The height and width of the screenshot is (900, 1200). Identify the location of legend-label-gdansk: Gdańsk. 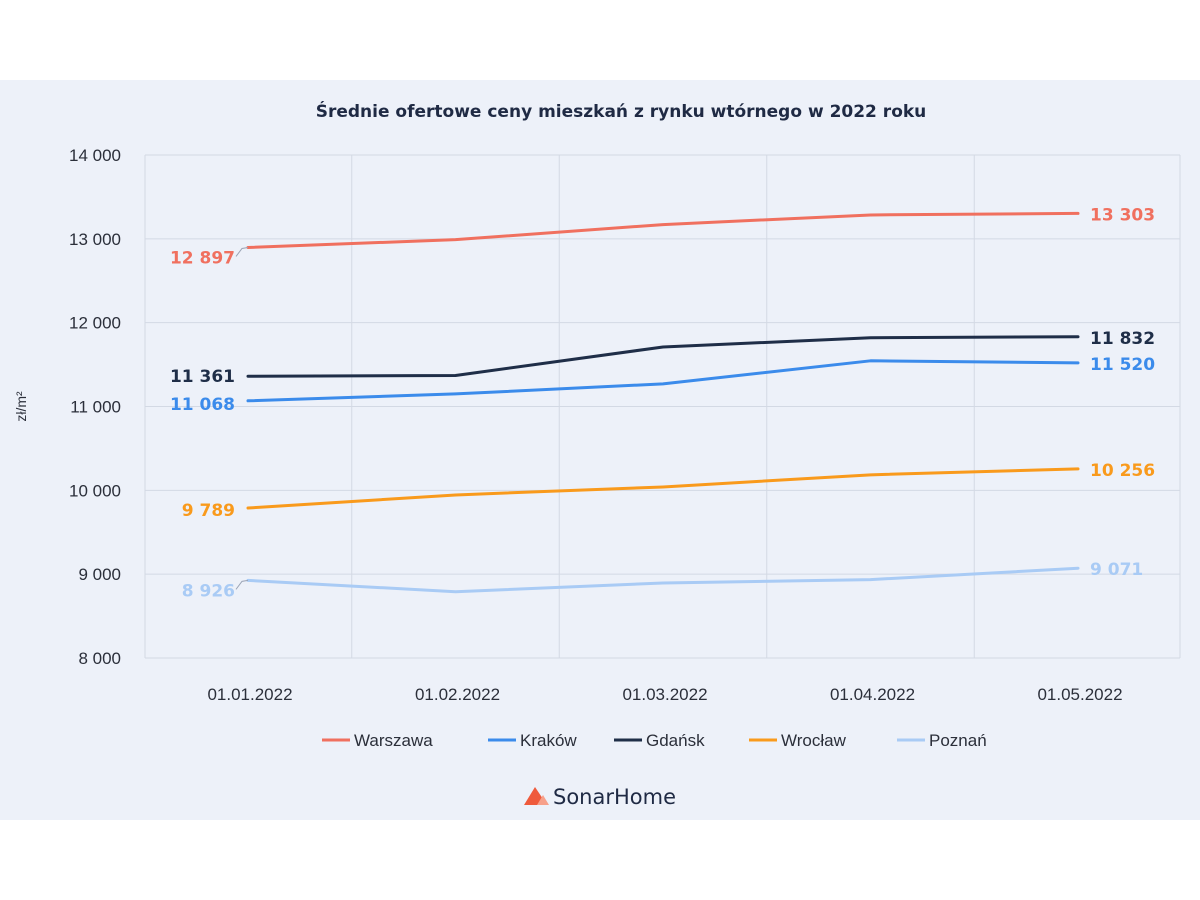
(675, 740).